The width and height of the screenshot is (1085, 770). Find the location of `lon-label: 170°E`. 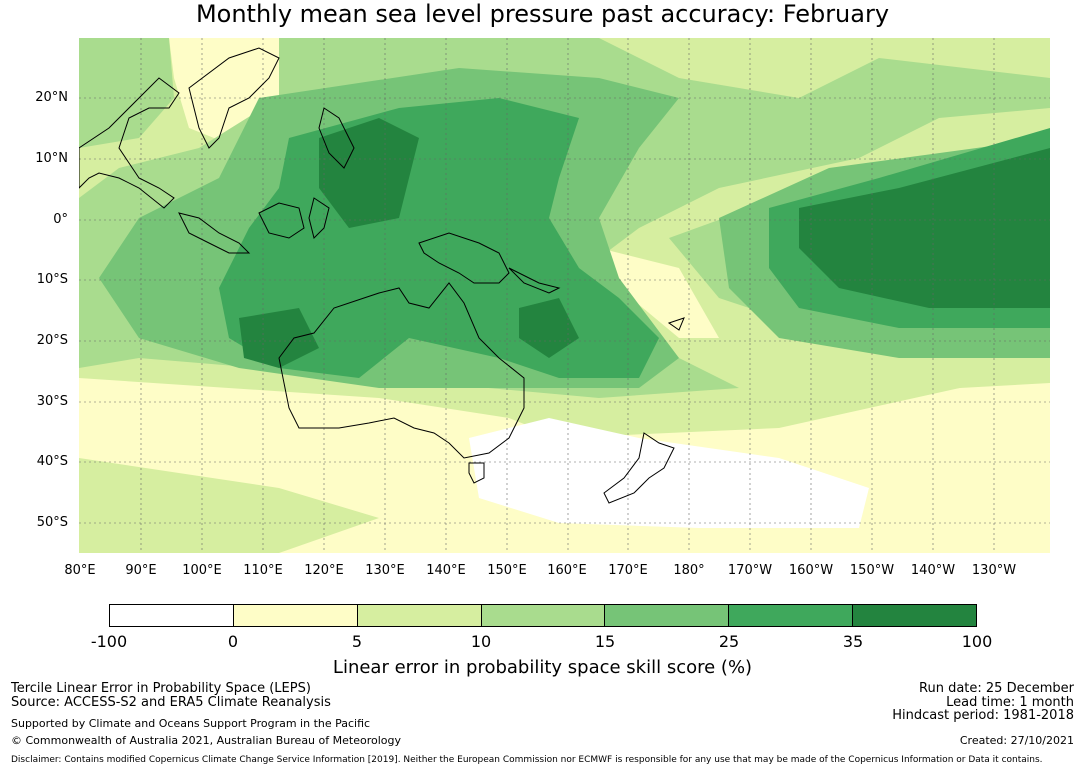

lon-label: 170°E is located at coordinates (628, 570).